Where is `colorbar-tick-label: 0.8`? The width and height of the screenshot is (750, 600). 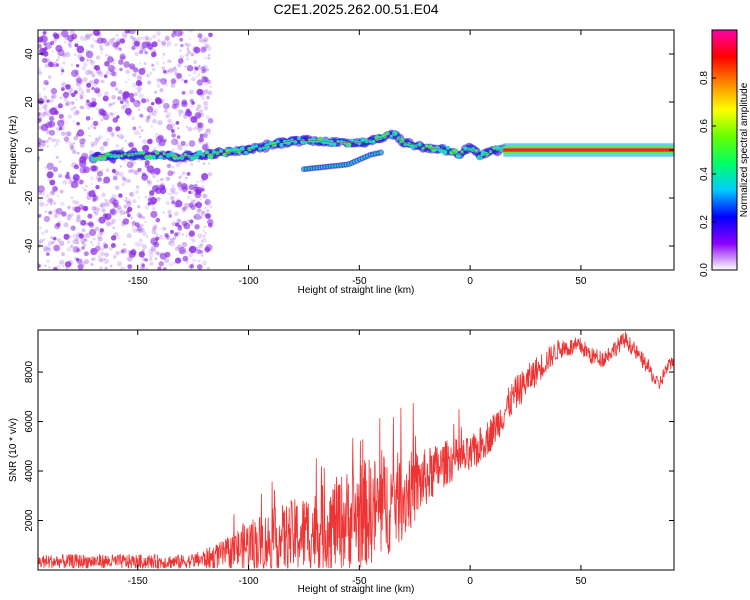 colorbar-tick-label: 0.8 is located at coordinates (704, 78).